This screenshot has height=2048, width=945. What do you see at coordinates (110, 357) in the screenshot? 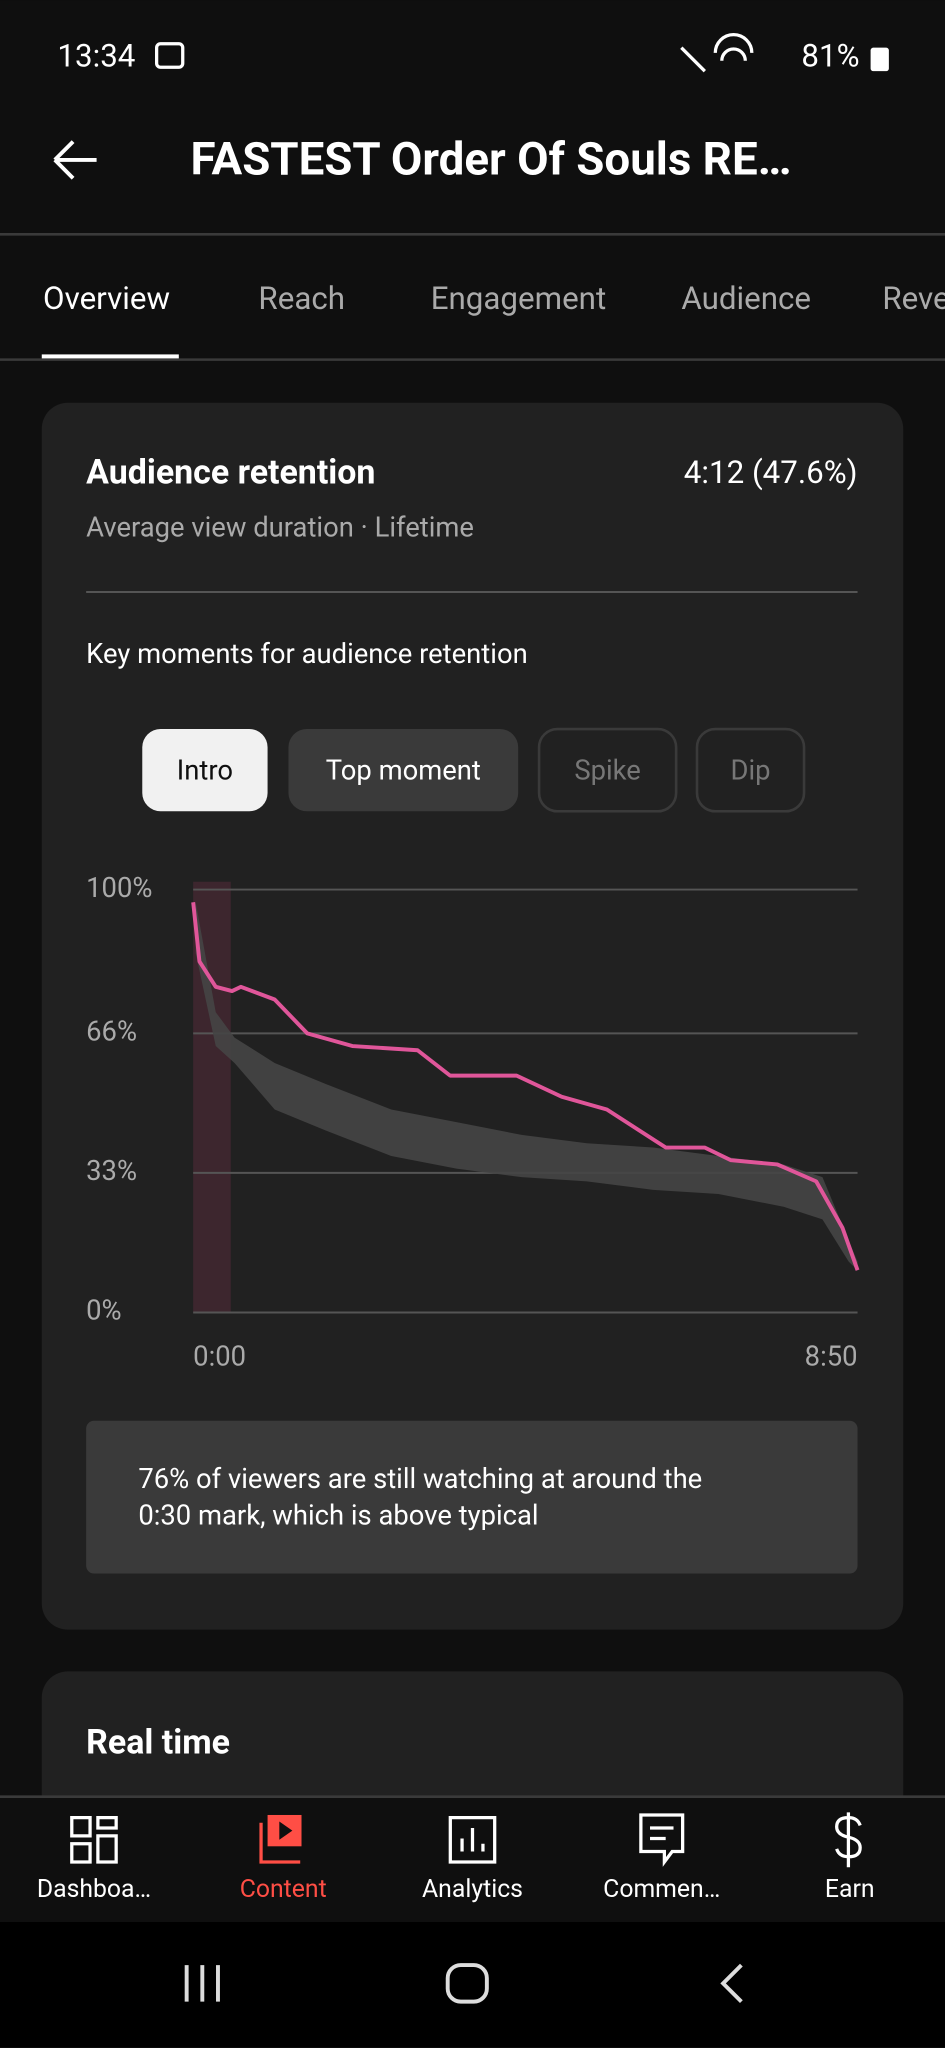
I see `tab-indicator` at bounding box center [110, 357].